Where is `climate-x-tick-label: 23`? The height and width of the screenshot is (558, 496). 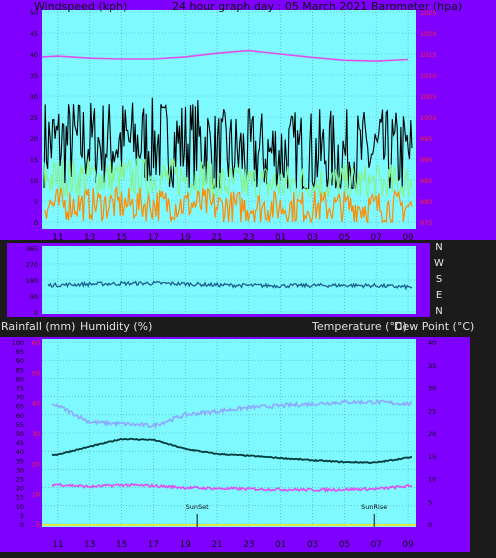
climate-x-tick-label: 23 is located at coordinates (248, 545).